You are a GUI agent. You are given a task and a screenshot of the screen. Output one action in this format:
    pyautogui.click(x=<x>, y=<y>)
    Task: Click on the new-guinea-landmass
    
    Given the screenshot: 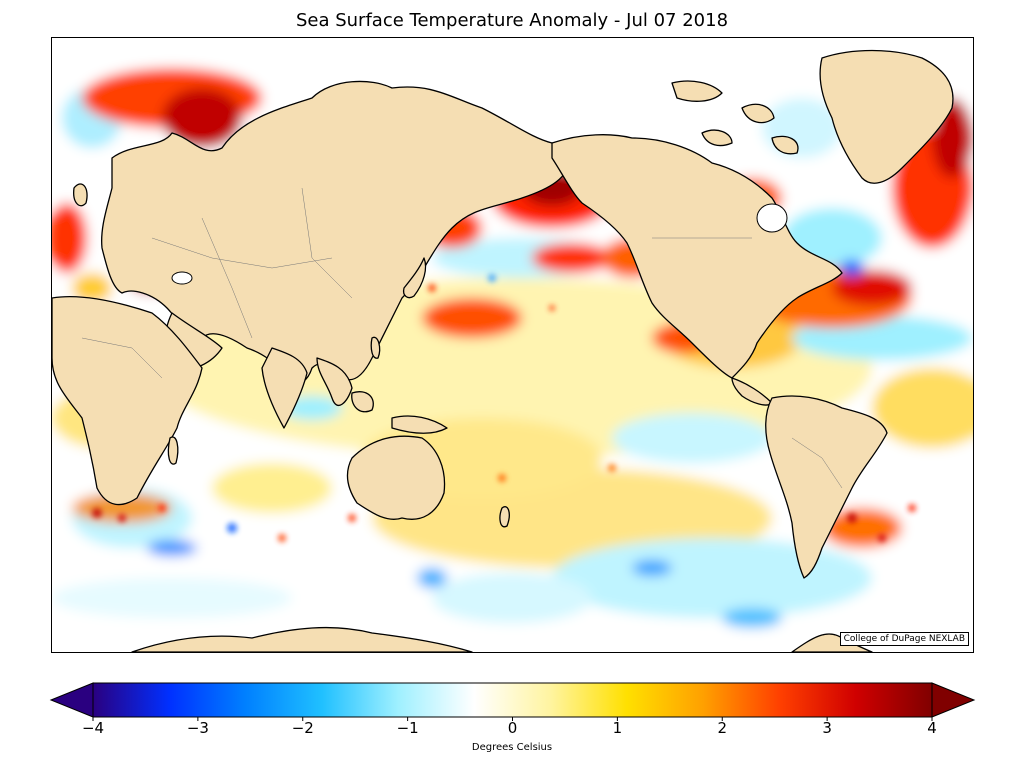 What is the action you would take?
    pyautogui.click(x=419, y=424)
    